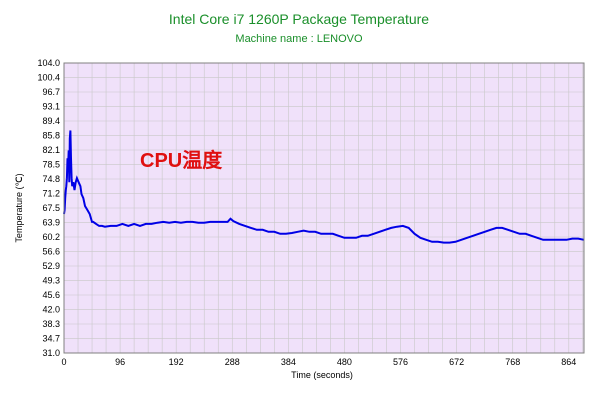  Describe the element at coordinates (120, 362) in the screenshot. I see `x-tick-label: 96` at that location.